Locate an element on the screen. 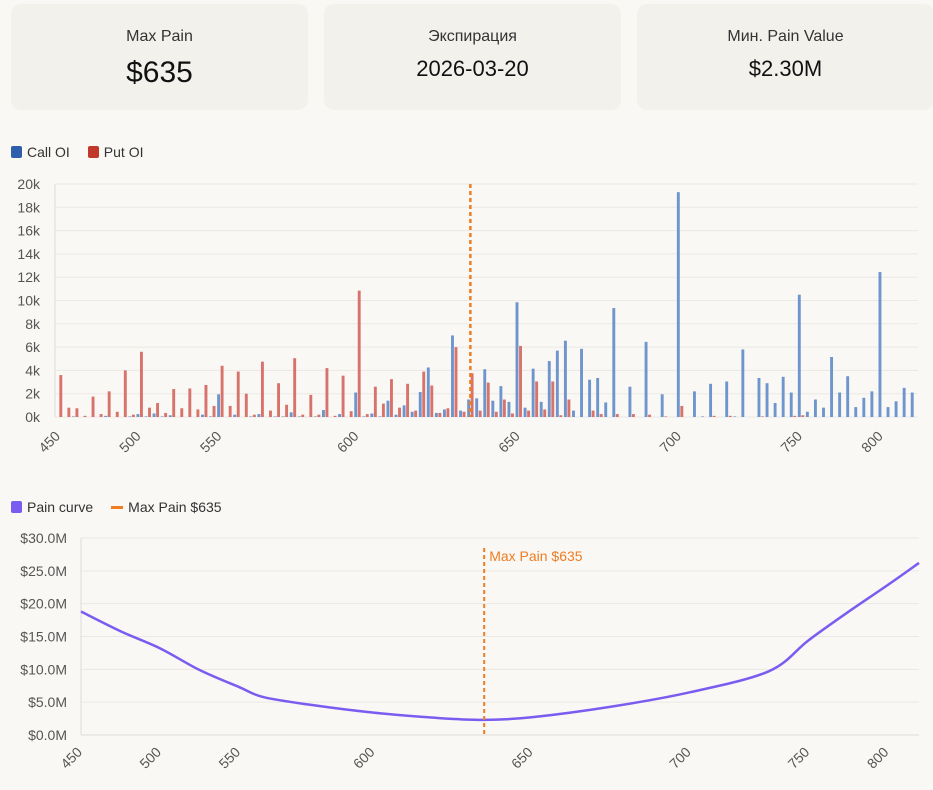  y-tick-label: $10.0M is located at coordinates (43, 669).